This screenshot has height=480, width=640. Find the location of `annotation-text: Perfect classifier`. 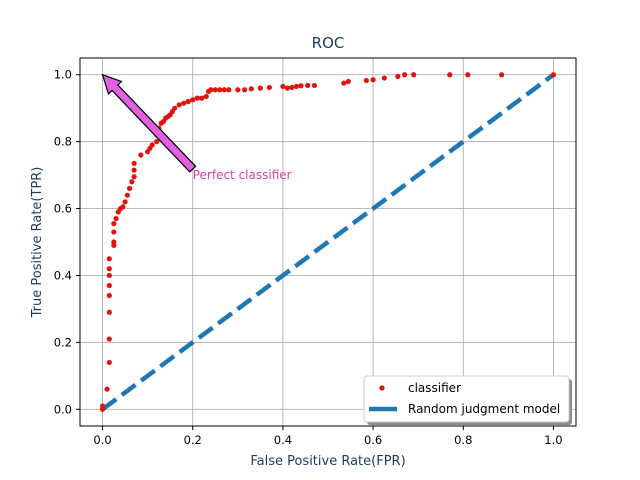

annotation-text: Perfect classifier is located at coordinates (242, 175).